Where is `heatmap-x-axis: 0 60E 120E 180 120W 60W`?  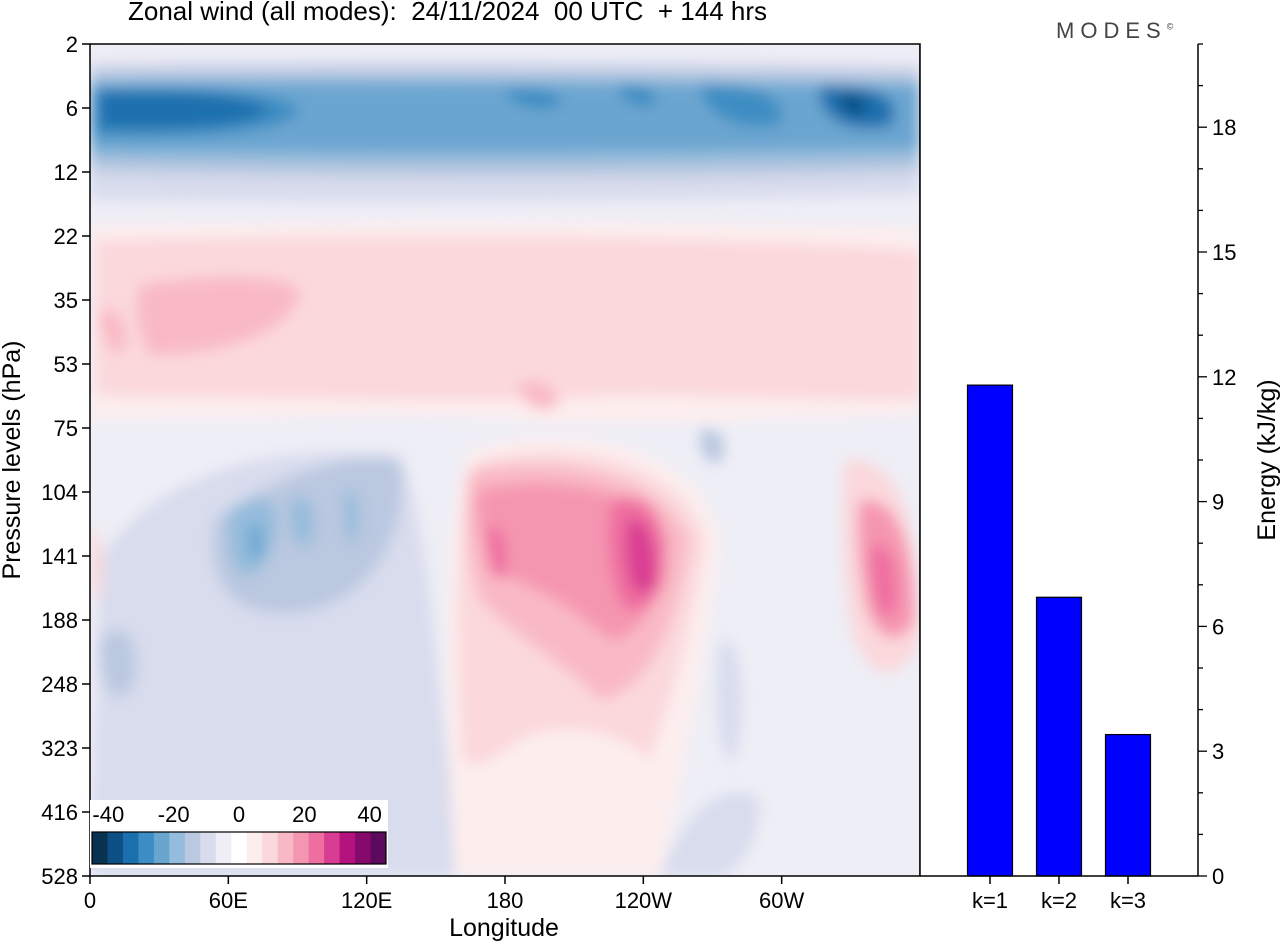
heatmap-x-axis: 0 60E 120E 180 120W 60W is located at coordinates (444, 894).